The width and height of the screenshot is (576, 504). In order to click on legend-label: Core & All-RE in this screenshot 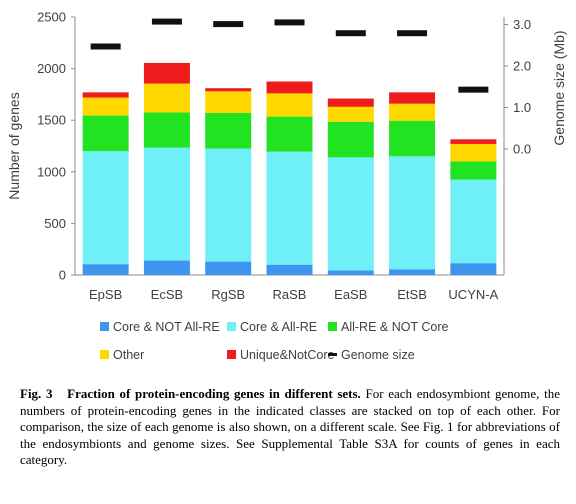, I will do `click(278, 327)`.